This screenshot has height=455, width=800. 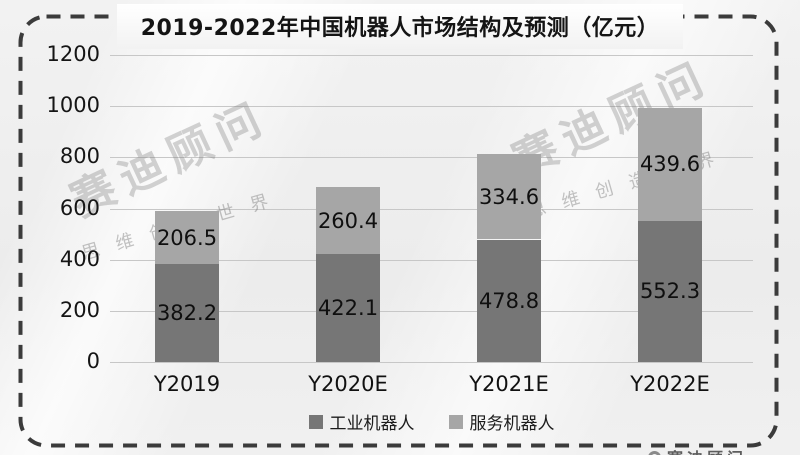 What do you see at coordinates (372, 424) in the screenshot?
I see `legend-label: 工业机器人` at bounding box center [372, 424].